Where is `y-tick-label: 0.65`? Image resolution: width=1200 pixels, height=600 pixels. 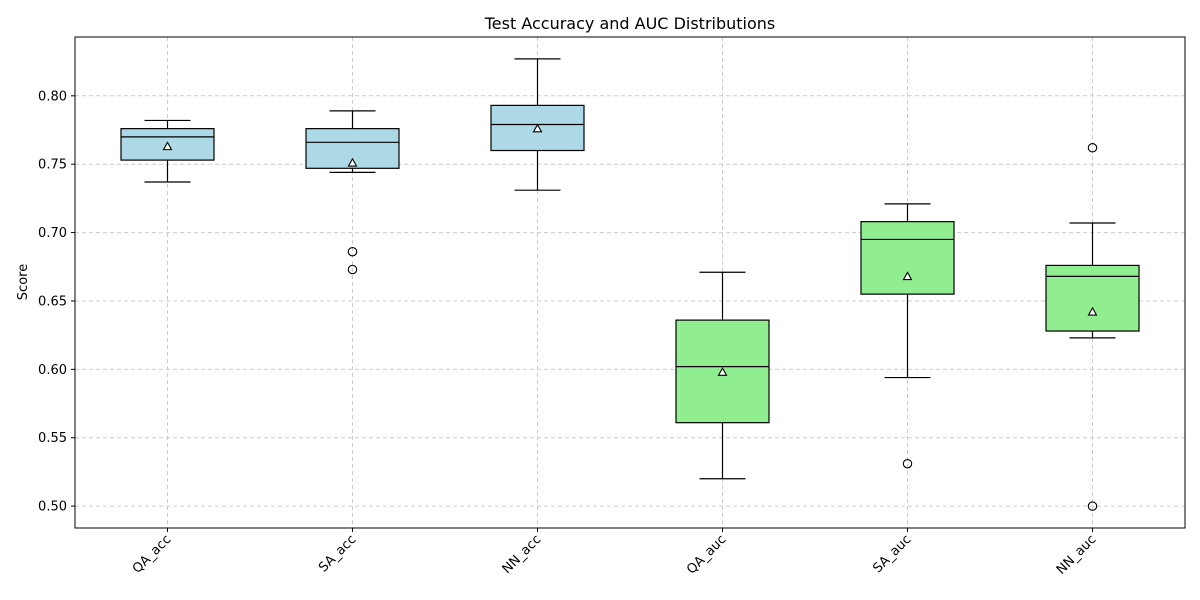
y-tick-label: 0.65 is located at coordinates (52, 301).